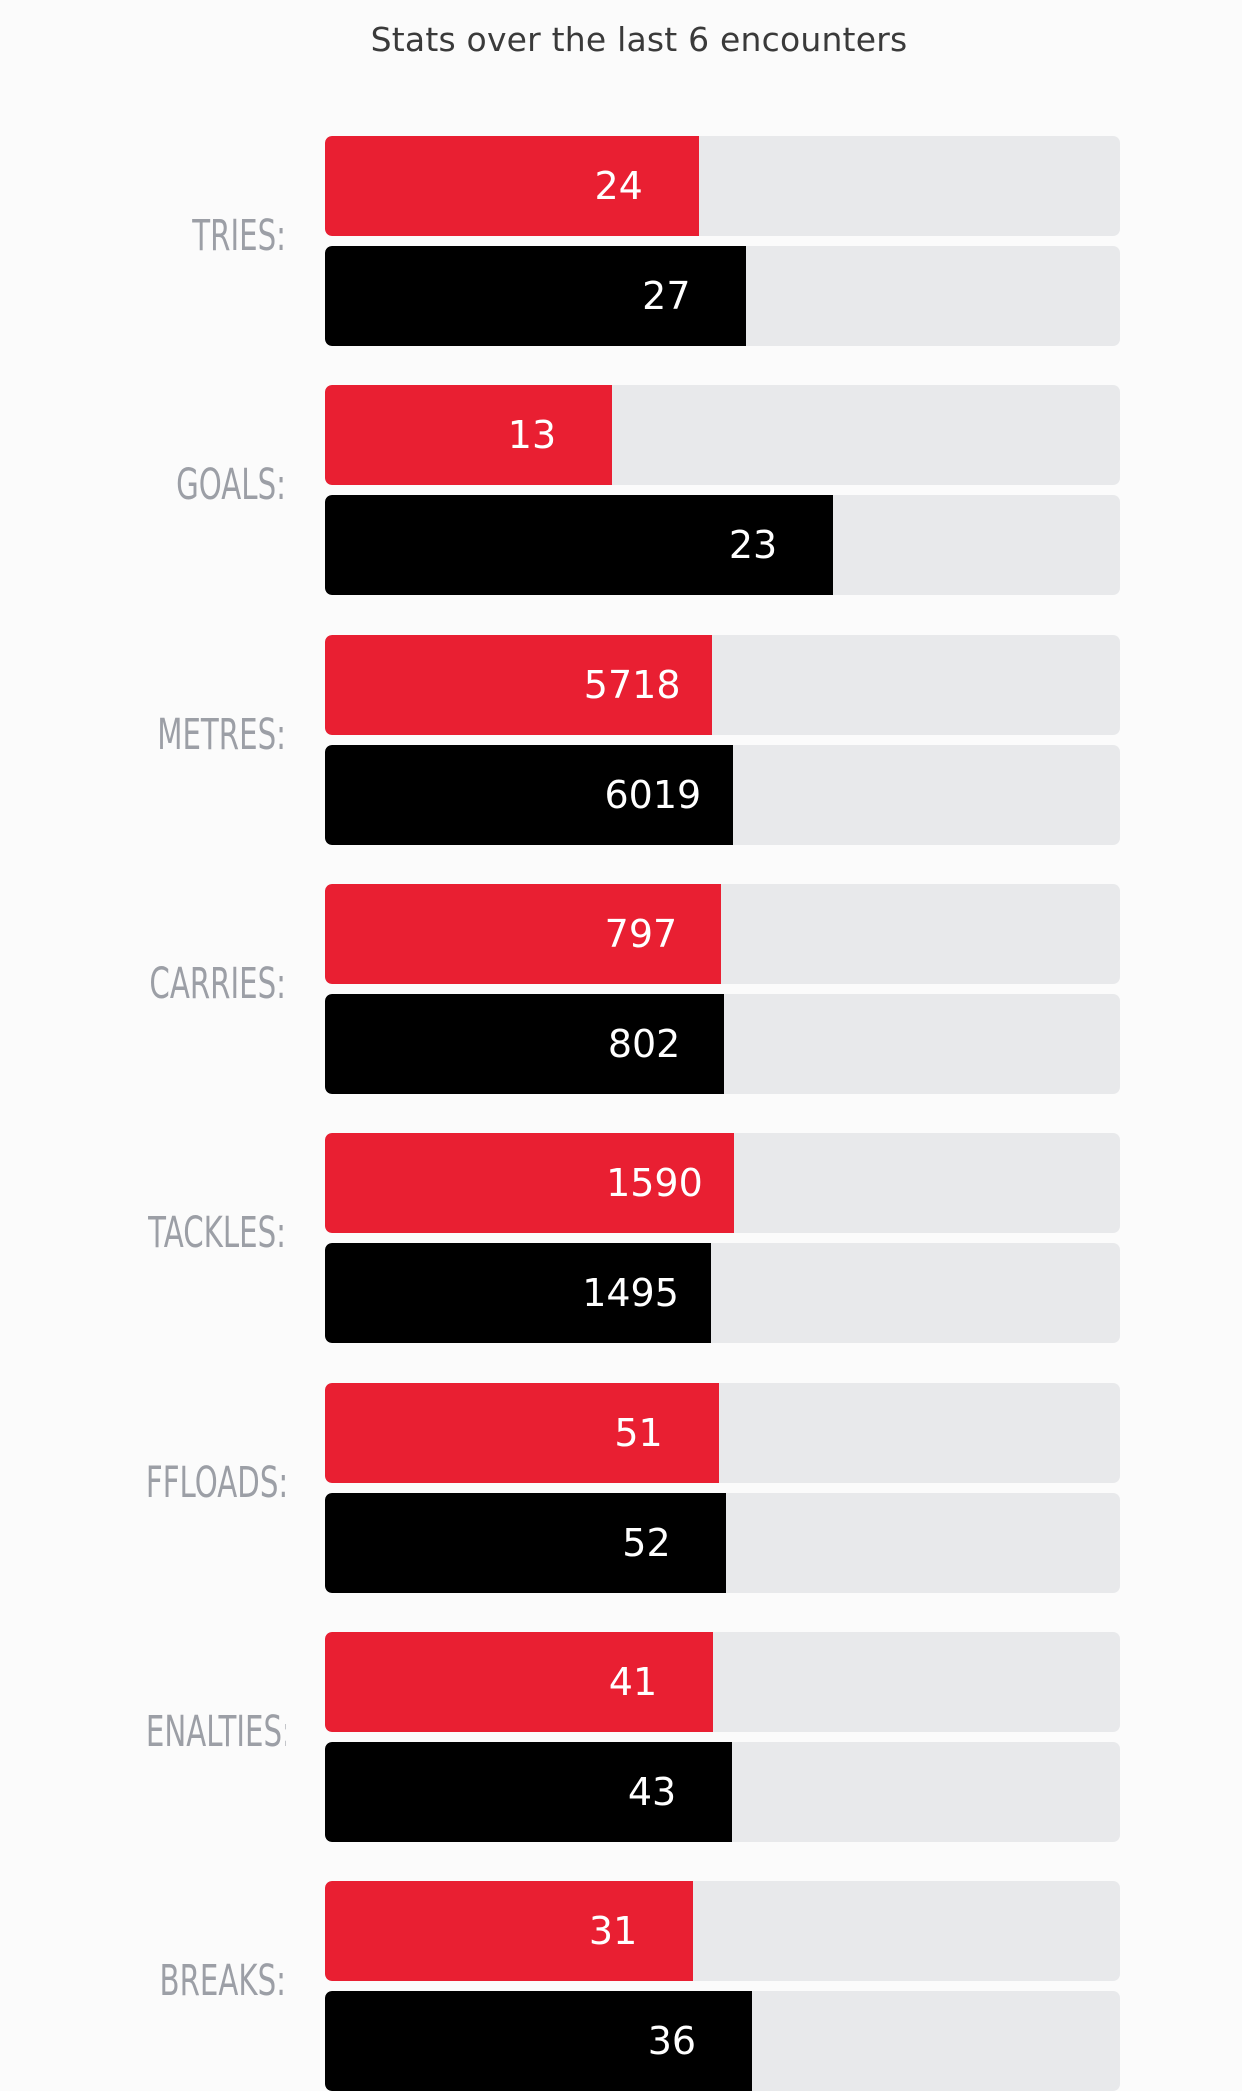 The image size is (1242, 2091). What do you see at coordinates (621, 490) in the screenshot?
I see `stat-row: GOALS: 13 23` at bounding box center [621, 490].